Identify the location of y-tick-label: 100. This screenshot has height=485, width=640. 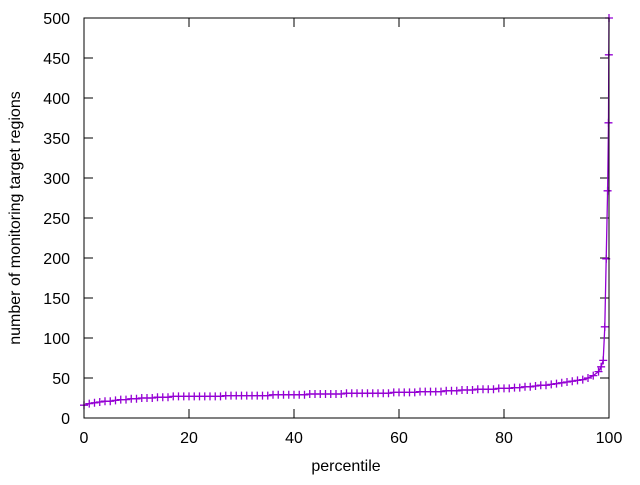
(56, 339).